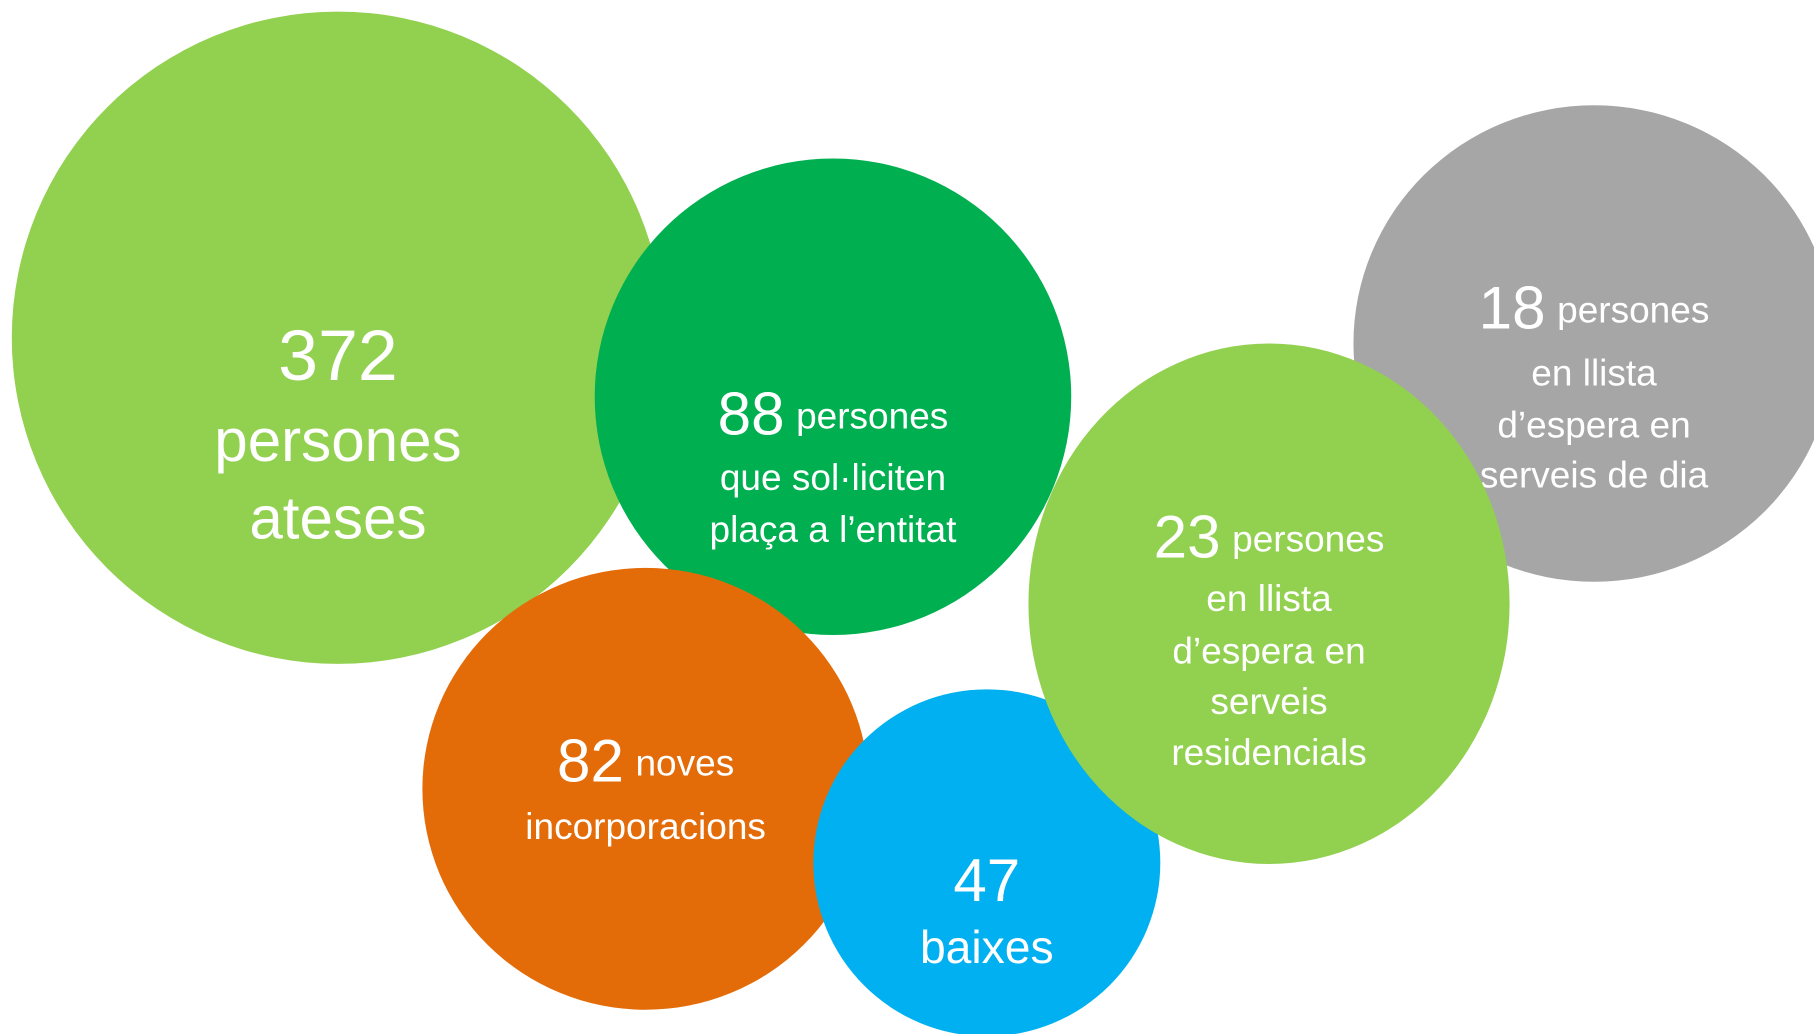 This screenshot has width=1814, height=1034. What do you see at coordinates (1512, 307) in the screenshot?
I see `bubble-number: 18` at bounding box center [1512, 307].